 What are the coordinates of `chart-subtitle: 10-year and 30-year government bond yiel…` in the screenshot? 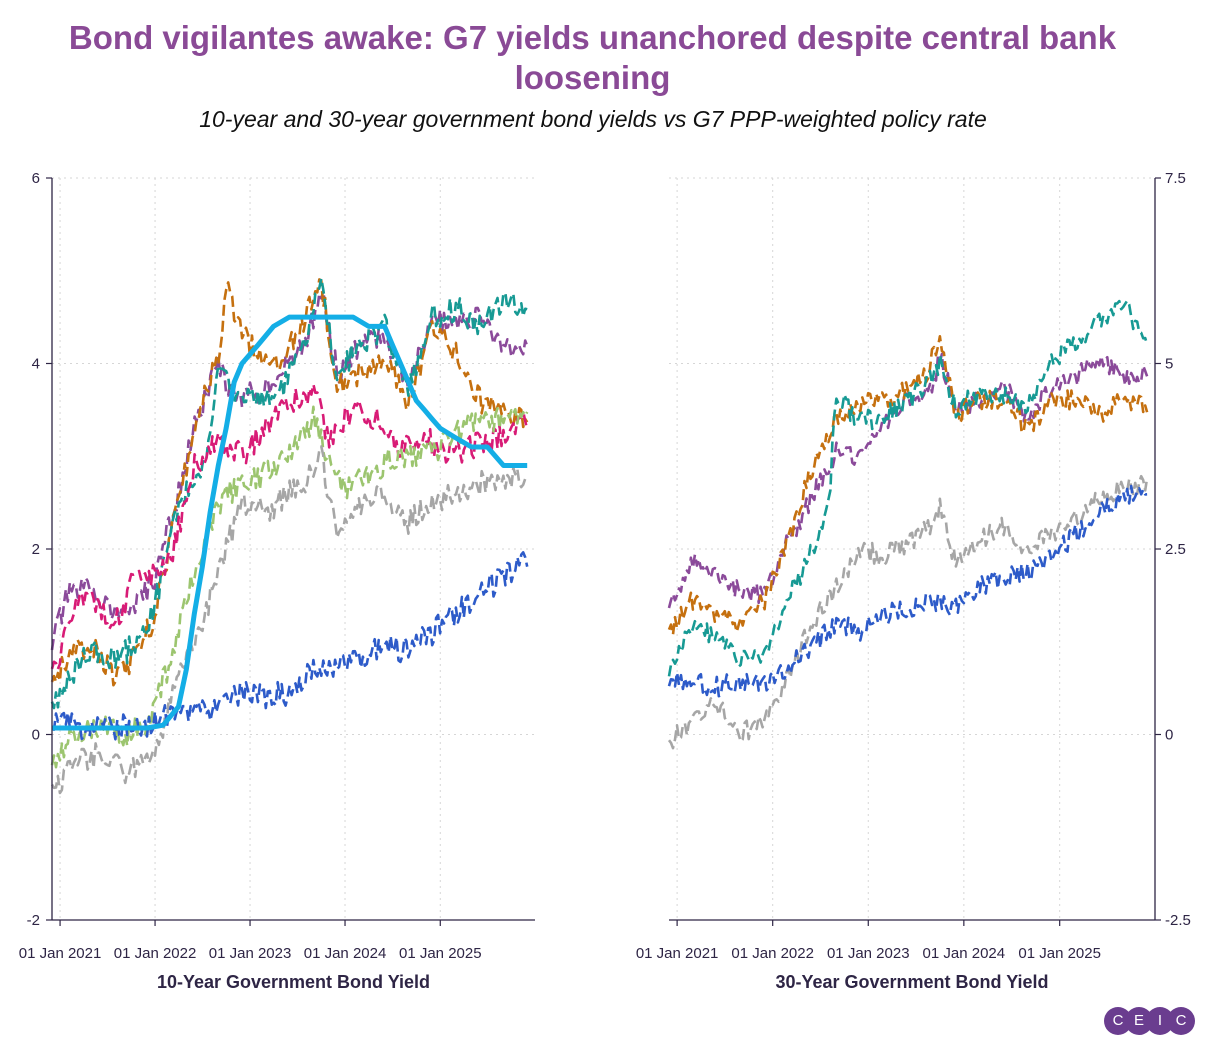 It's located at (593, 119).